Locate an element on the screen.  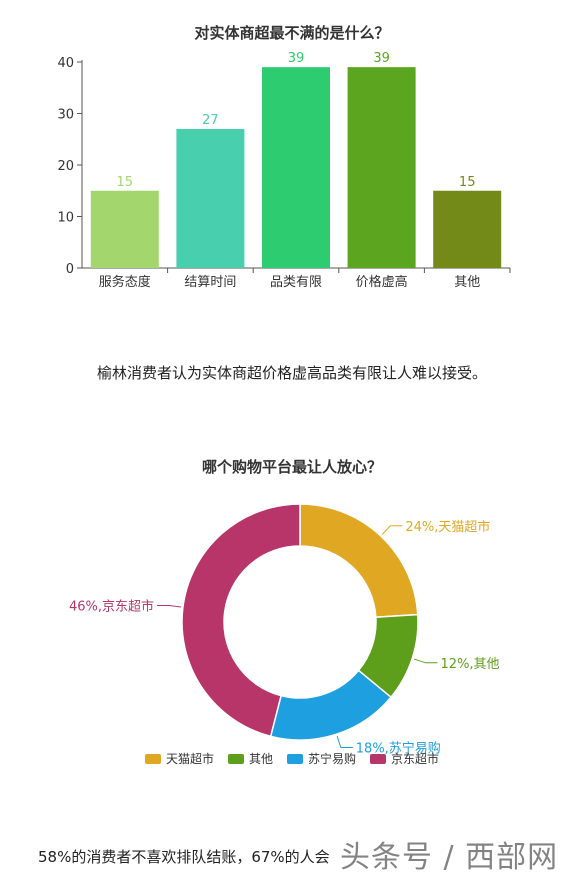
legend-item: 其他 is located at coordinates (250, 758).